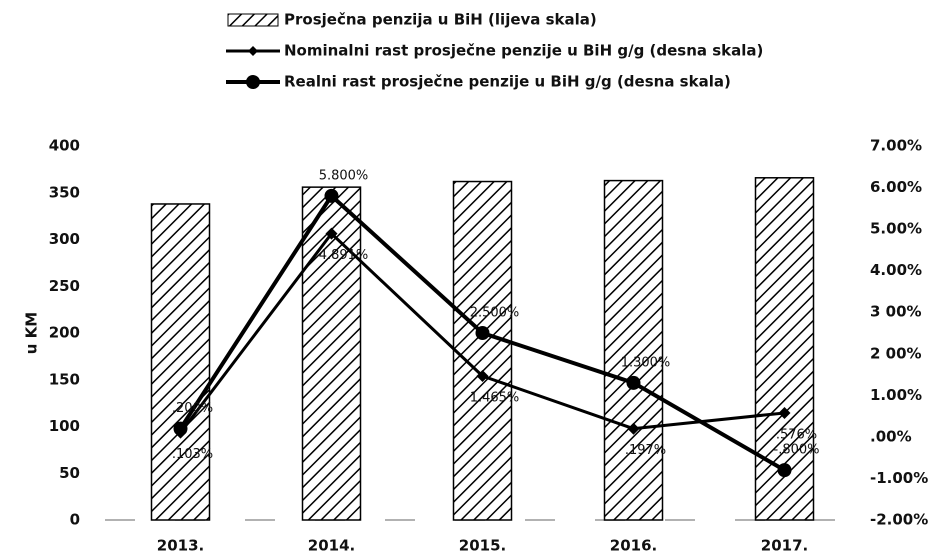  I want to click on data-label: -.800%, so click(797, 450).